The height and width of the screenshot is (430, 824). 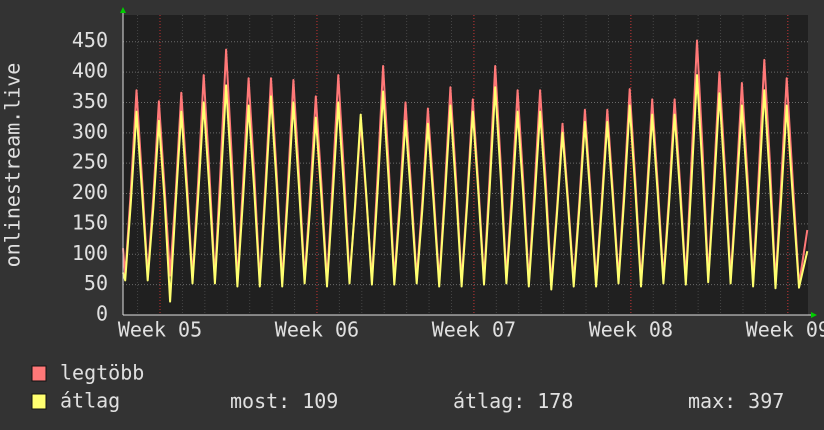 What do you see at coordinates (90, 101) in the screenshot?
I see `y-tick-label: 350` at bounding box center [90, 101].